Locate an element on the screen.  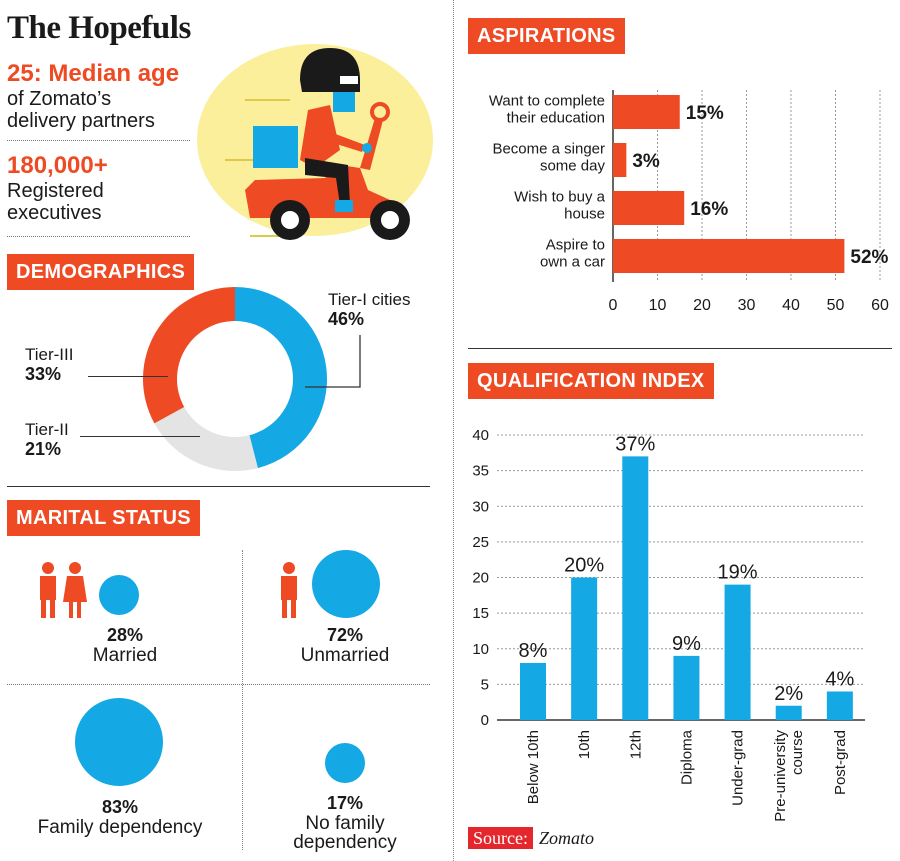
source-line: Source: Zomato is located at coordinates (531, 838).